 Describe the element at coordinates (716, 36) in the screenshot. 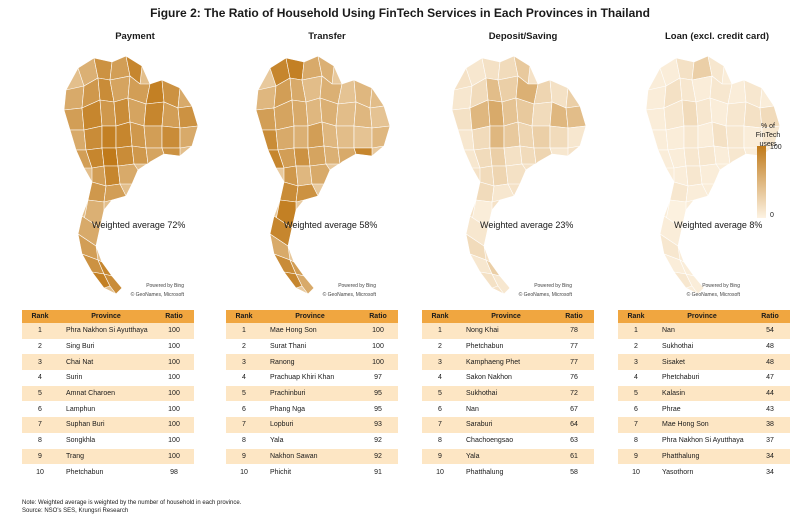

I see `map-title-loan: Loan (excl. credit card)` at that location.